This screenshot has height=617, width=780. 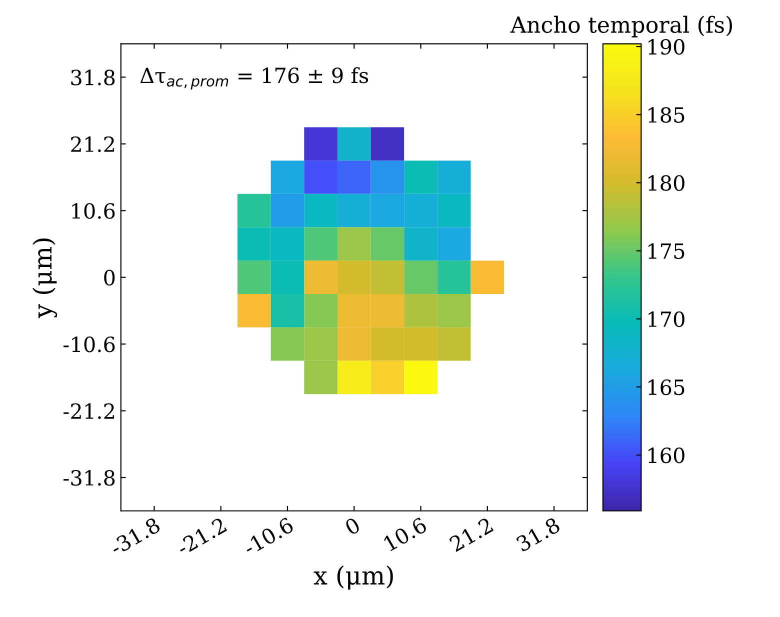 I want to click on y-tick-label: 31.8, so click(x=93, y=78).